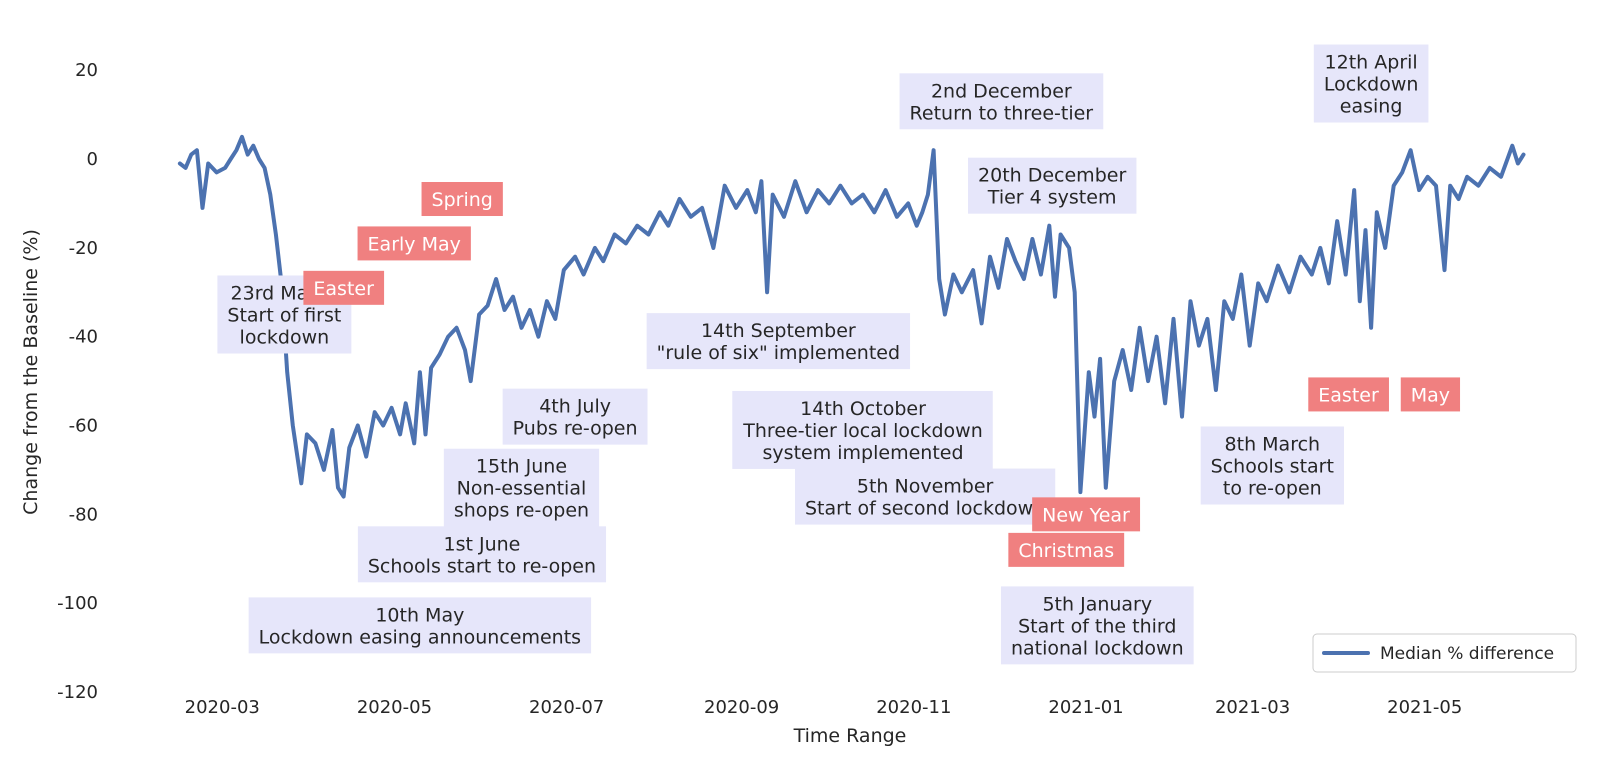  I want to click on annotation-box-line: 10th May, so click(419, 615).